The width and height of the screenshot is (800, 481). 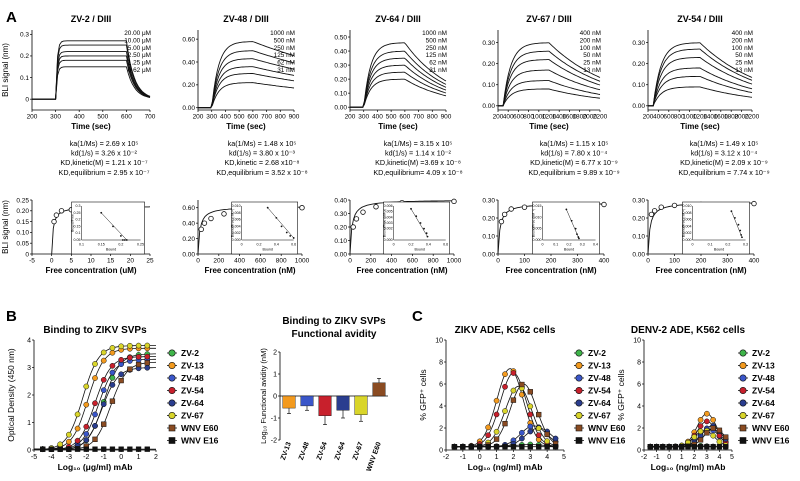 What do you see at coordinates (139, 55) in the screenshot?
I see `concentration-label: 2.50 μM` at bounding box center [139, 55].